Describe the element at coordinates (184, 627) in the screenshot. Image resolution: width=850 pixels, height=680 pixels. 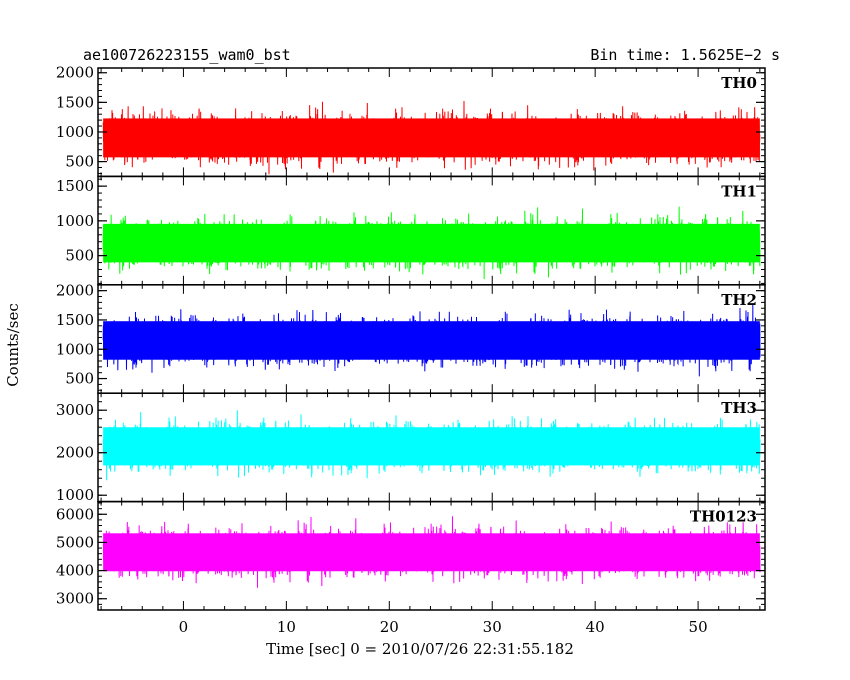
I see `x-tick-label: 0` at that location.